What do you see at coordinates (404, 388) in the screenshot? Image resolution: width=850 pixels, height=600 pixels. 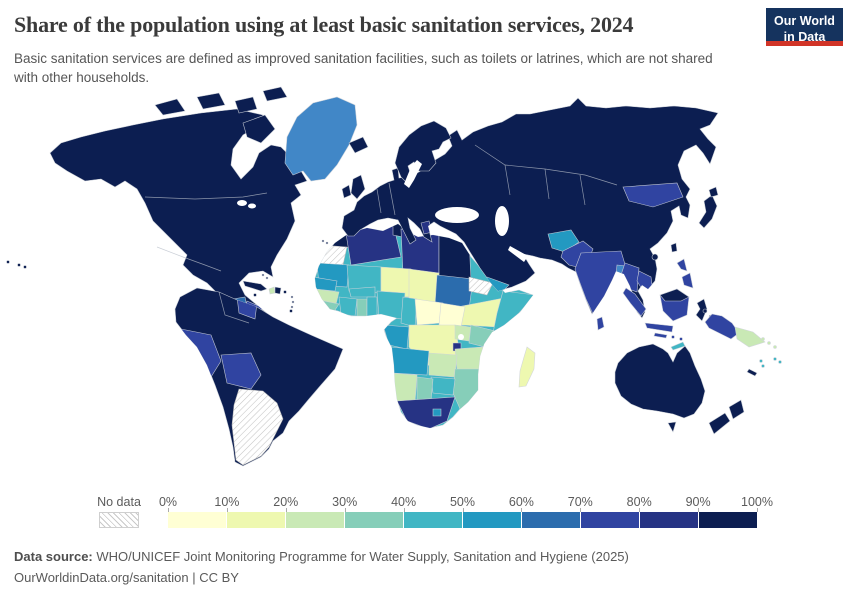 I see `region-namibia` at bounding box center [404, 388].